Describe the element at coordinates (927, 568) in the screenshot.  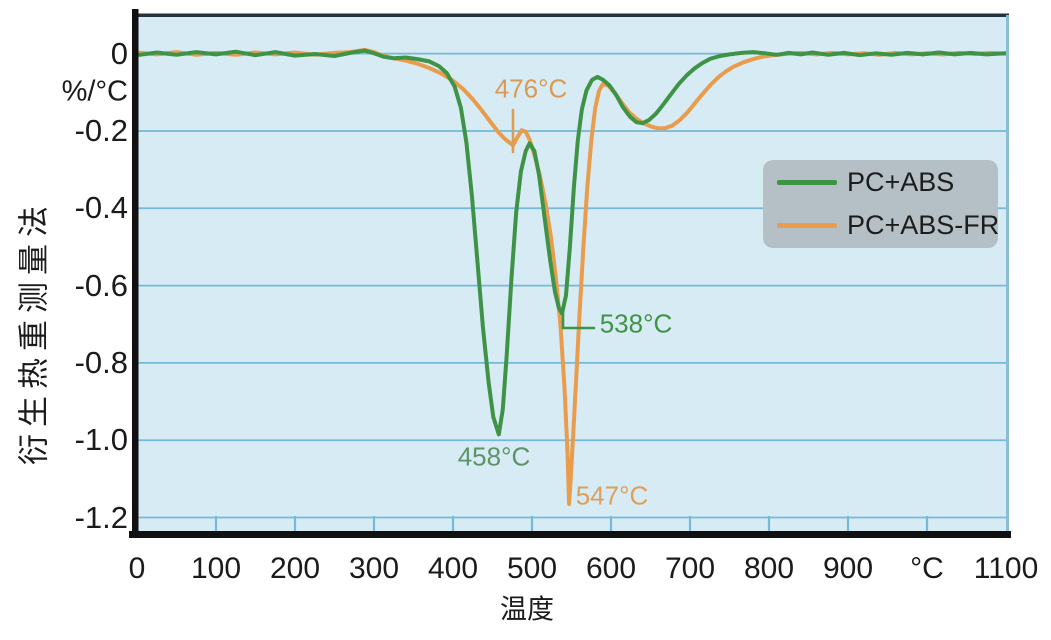
I see `x-tick-label: °C` at that location.